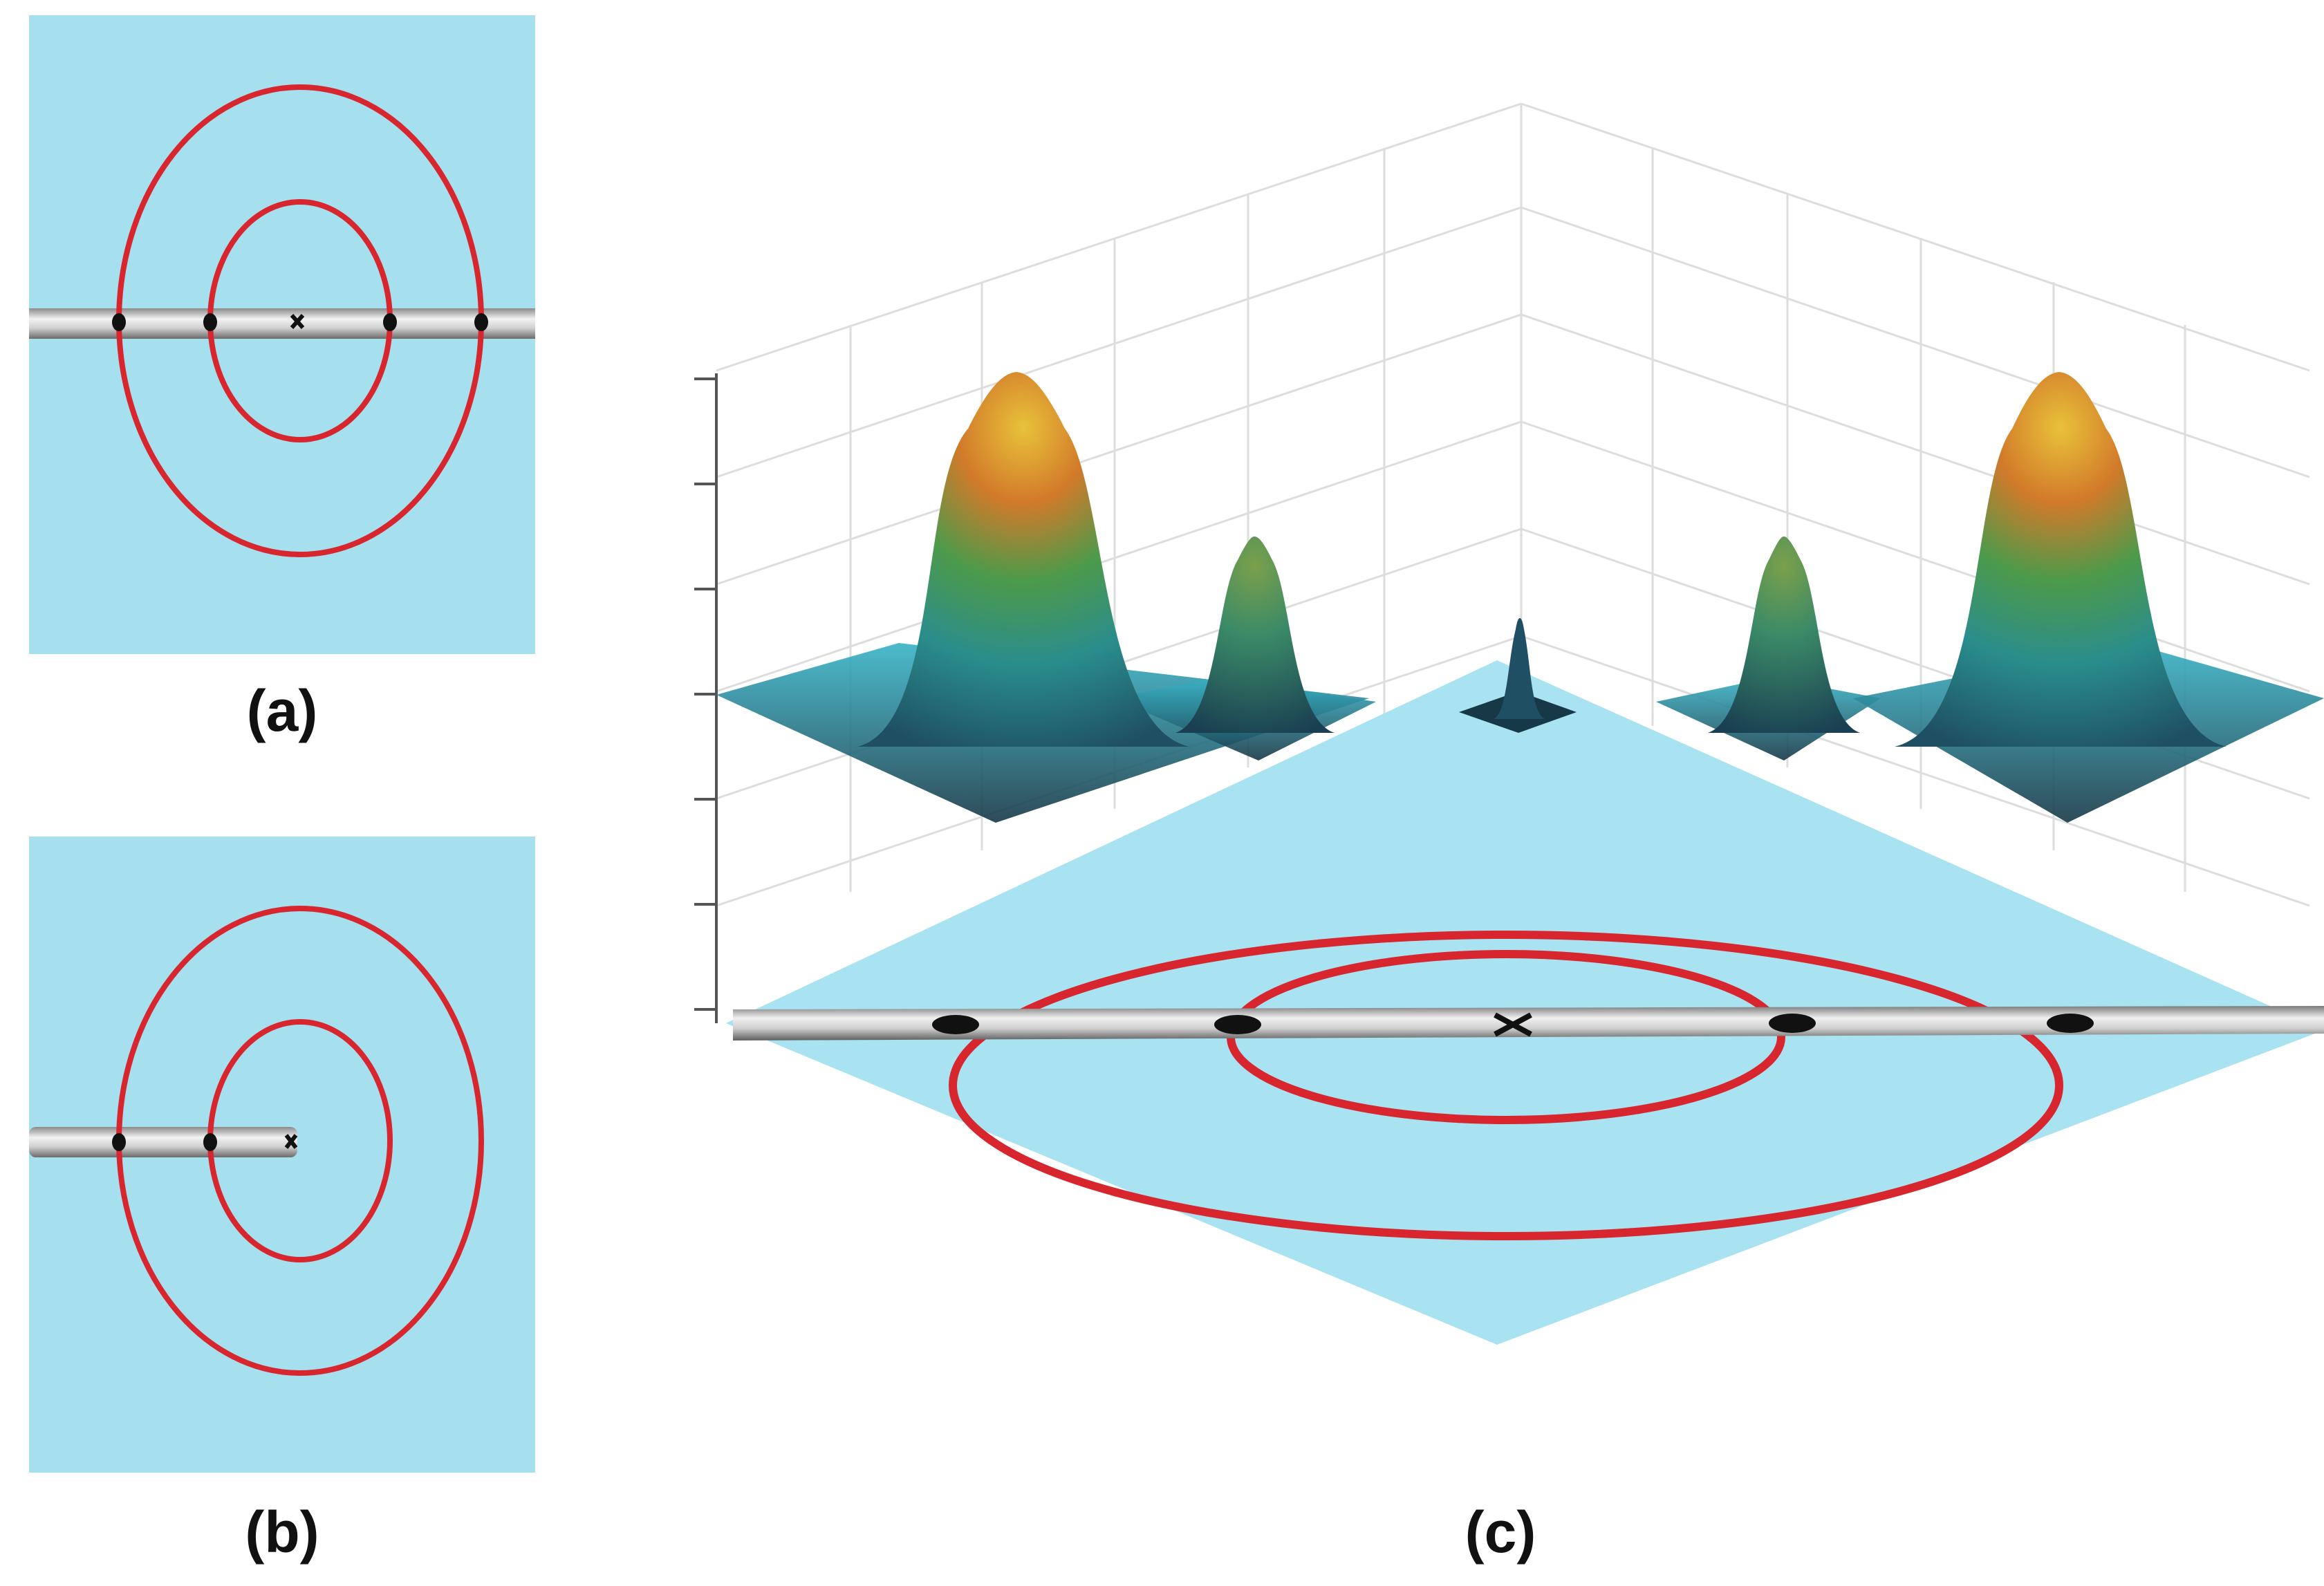 Image resolution: width=2324 pixels, height=1586 pixels. What do you see at coordinates (282, 1532) in the screenshot?
I see `caption-b: (b)` at bounding box center [282, 1532].